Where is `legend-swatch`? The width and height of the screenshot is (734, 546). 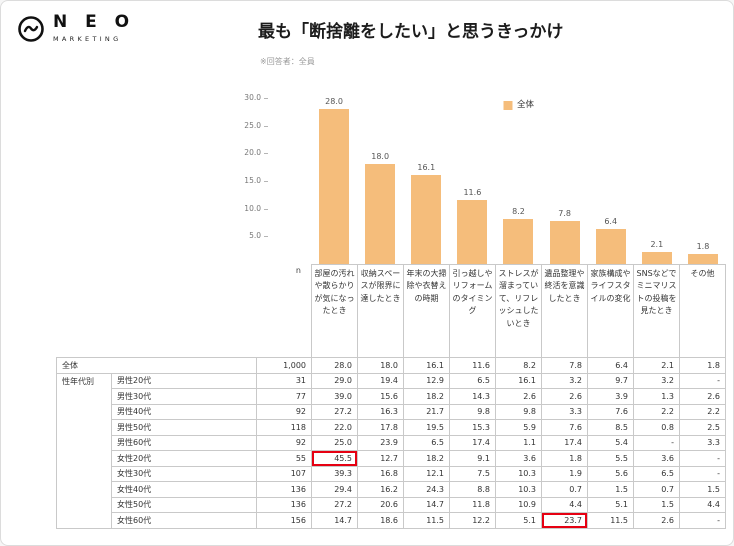 legend-swatch is located at coordinates (507, 105).